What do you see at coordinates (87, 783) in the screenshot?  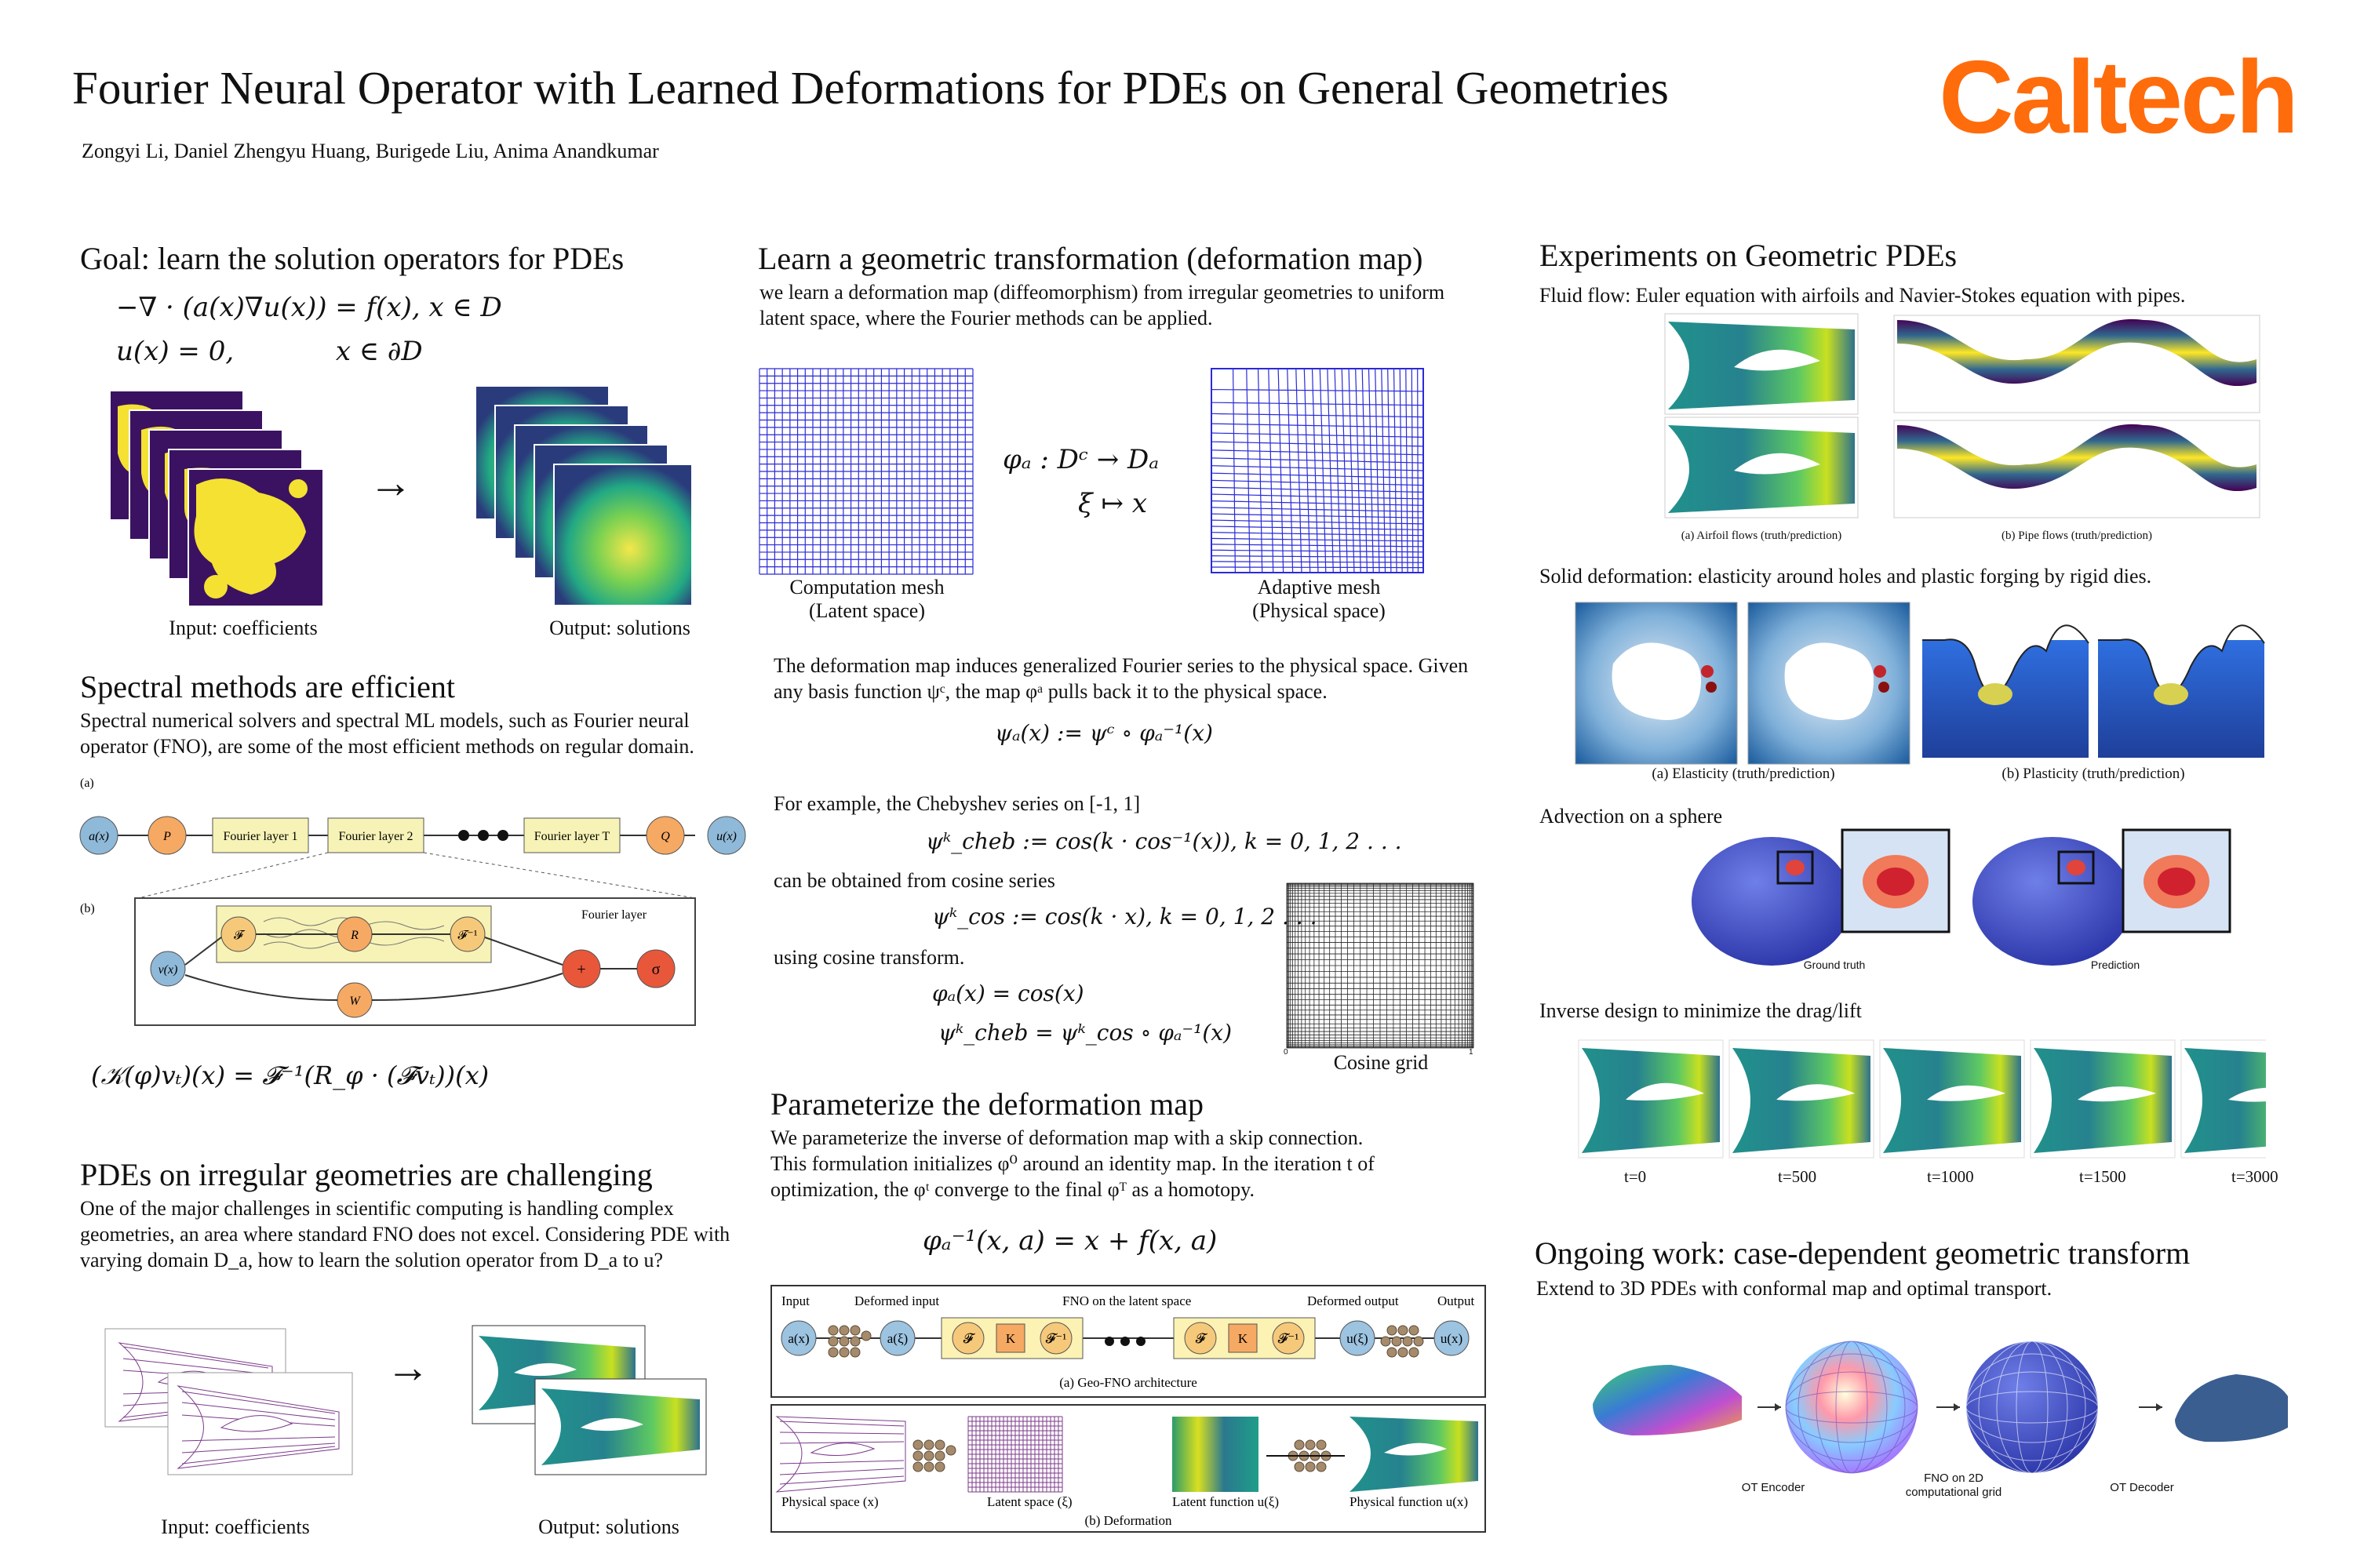 I see `fno-label-a: (a)` at bounding box center [87, 783].